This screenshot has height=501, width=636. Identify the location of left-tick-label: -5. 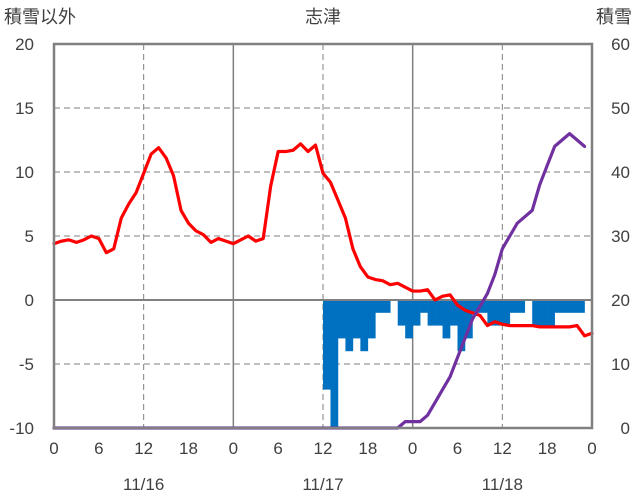
(26, 364).